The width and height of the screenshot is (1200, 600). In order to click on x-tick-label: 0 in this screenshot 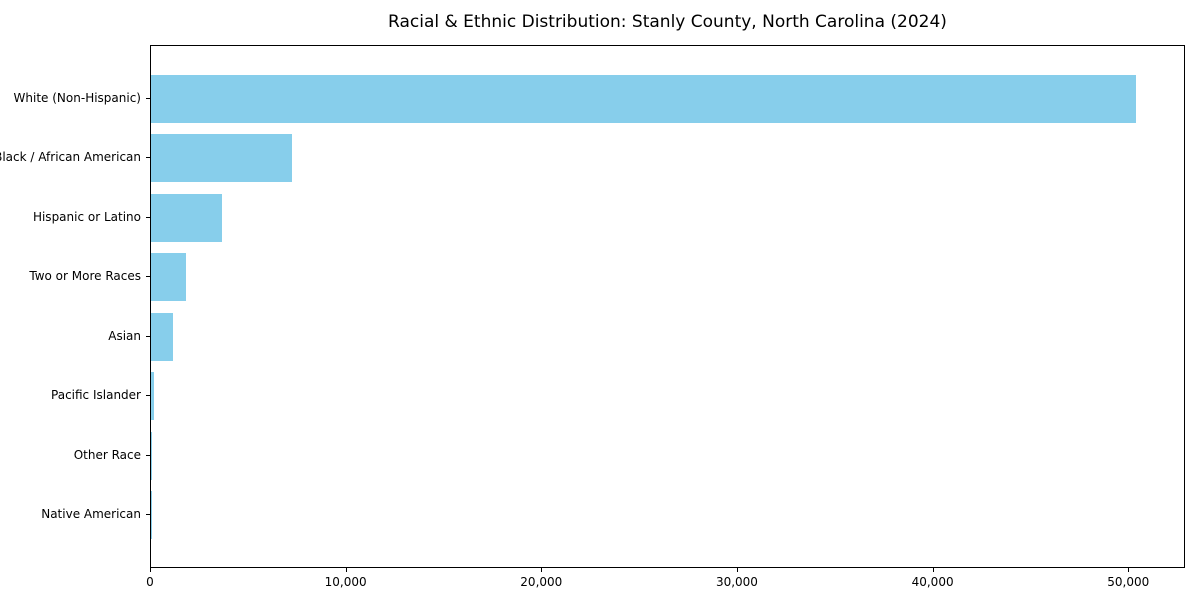, I will do `click(150, 582)`.